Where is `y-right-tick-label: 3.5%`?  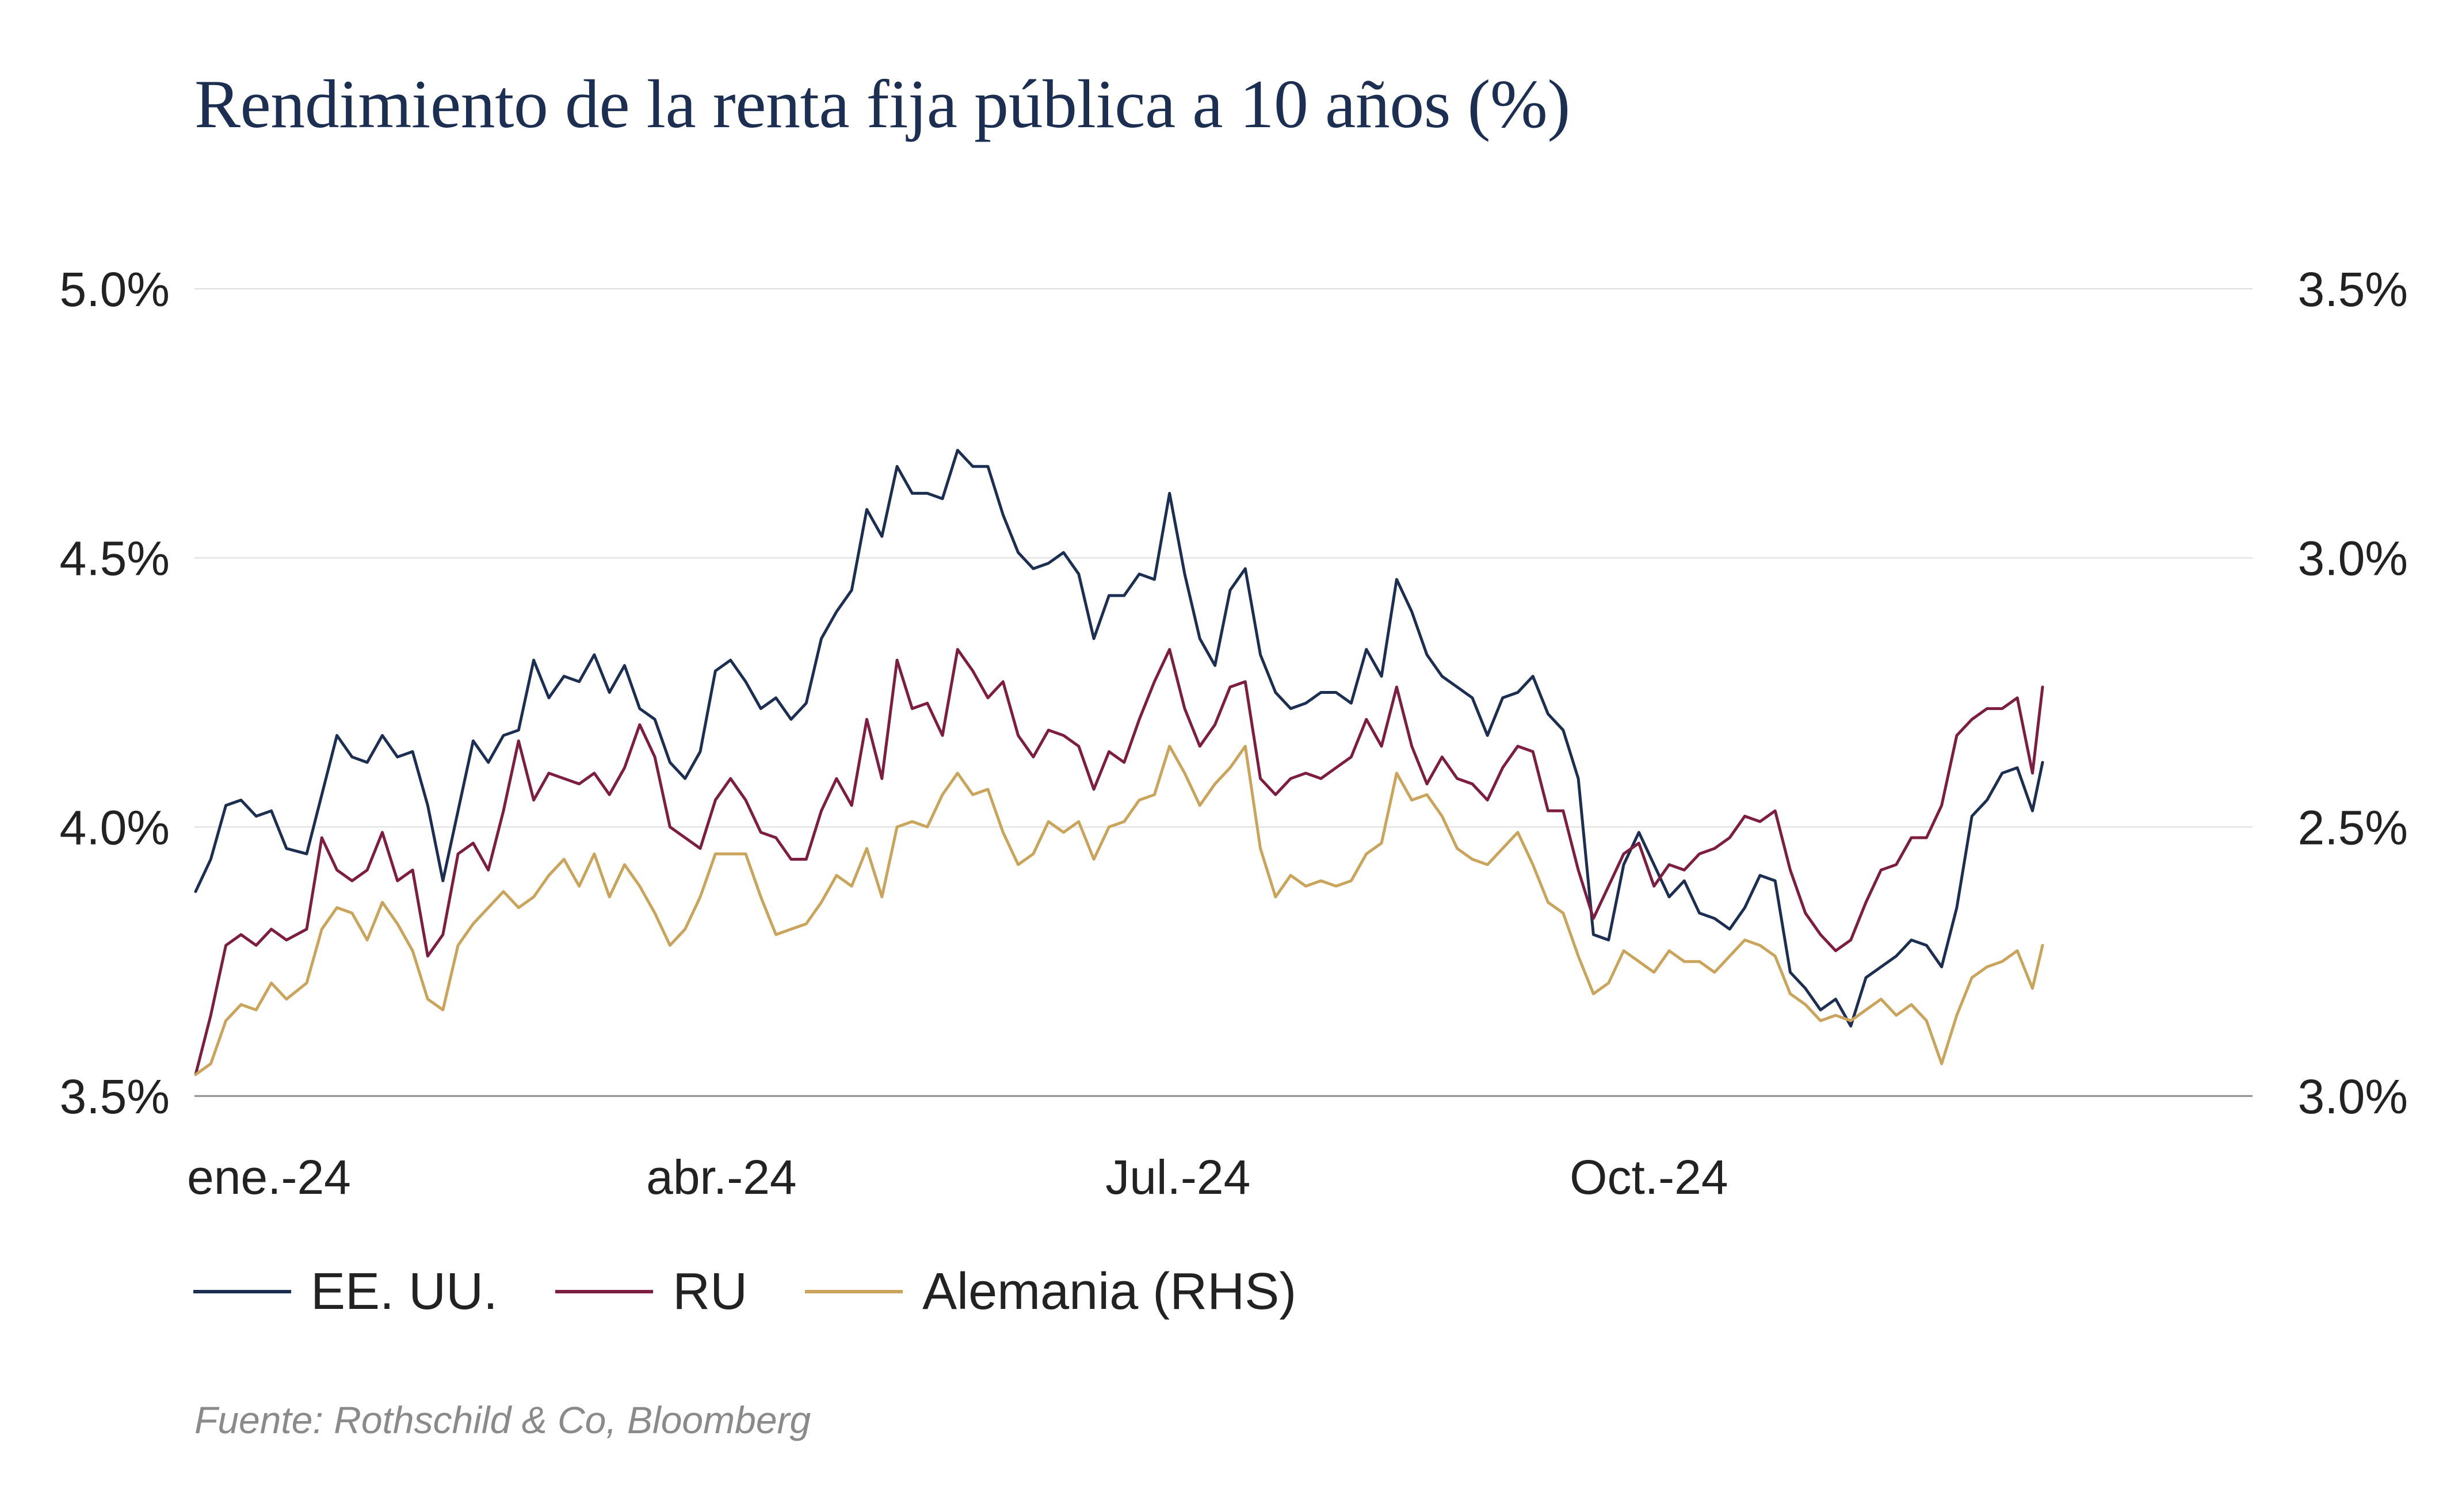 y-right-tick-label: 3.5% is located at coordinates (2353, 289).